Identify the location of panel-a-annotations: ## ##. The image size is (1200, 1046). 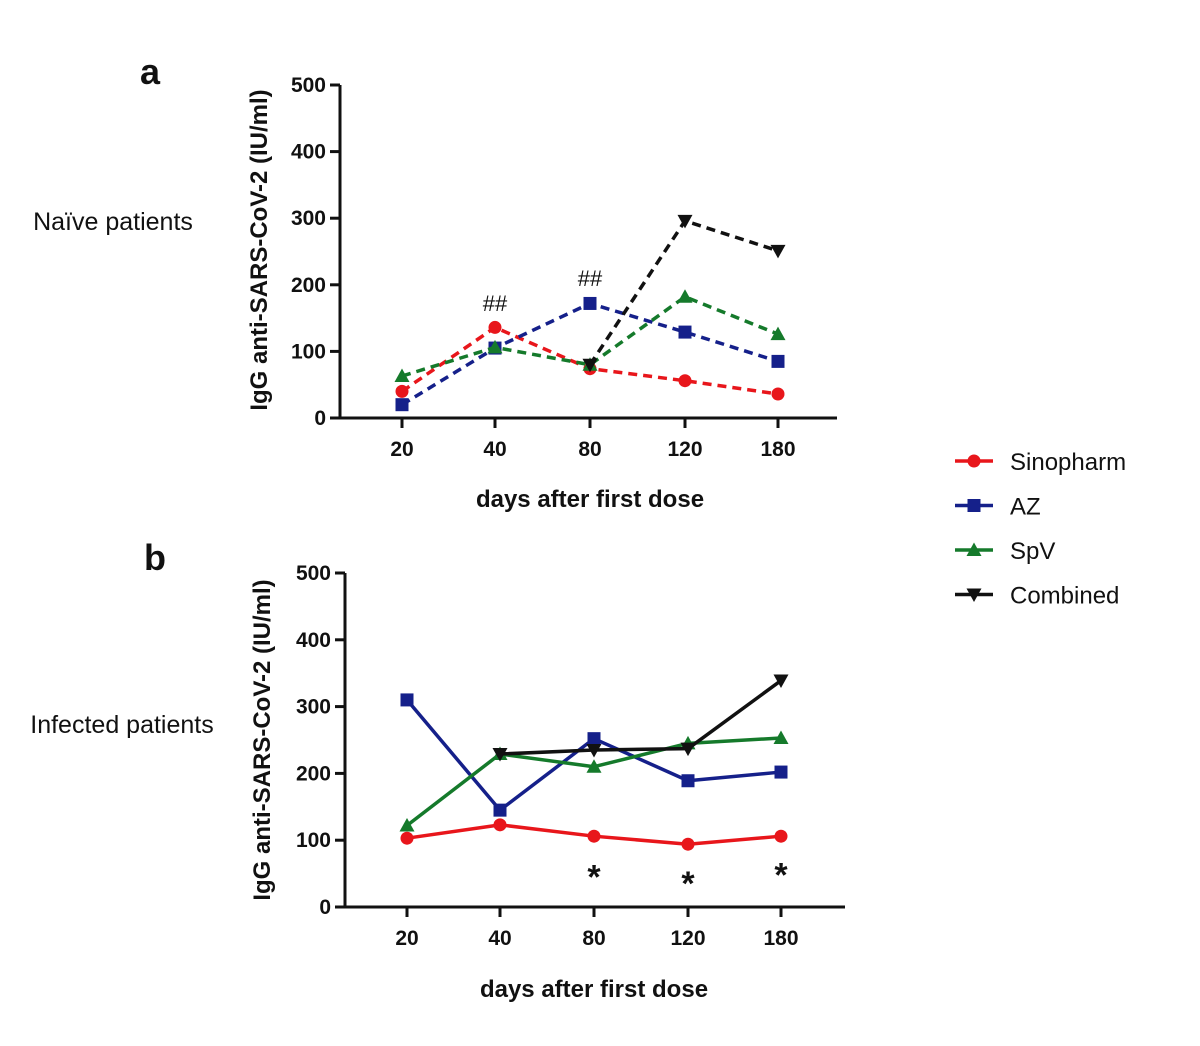
(543, 291).